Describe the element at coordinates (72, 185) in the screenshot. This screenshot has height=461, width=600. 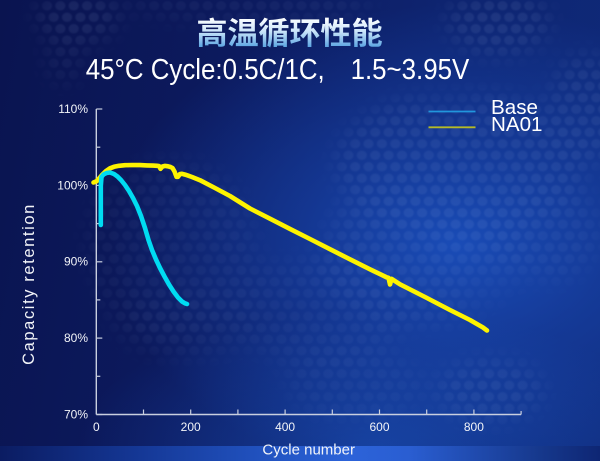
I see `svg-text: 100%` at that location.